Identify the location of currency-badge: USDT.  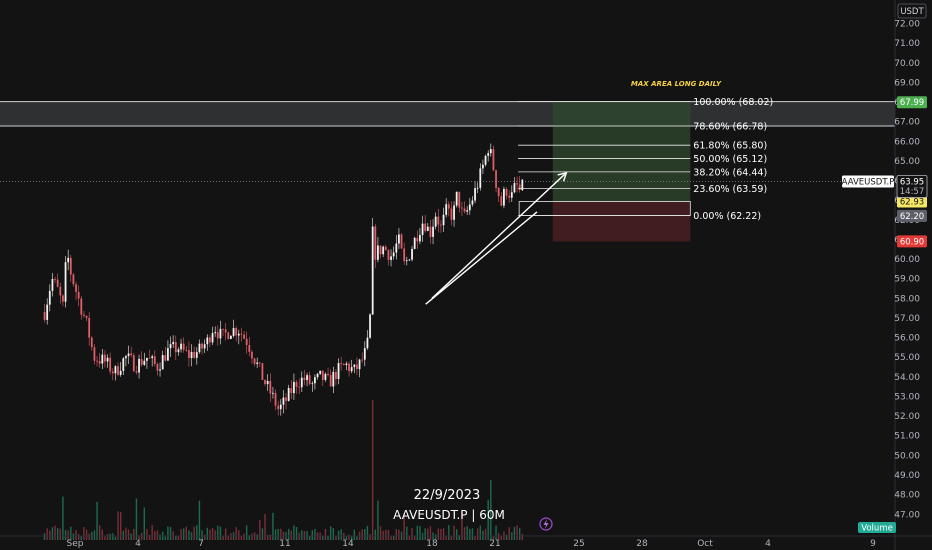
(912, 12).